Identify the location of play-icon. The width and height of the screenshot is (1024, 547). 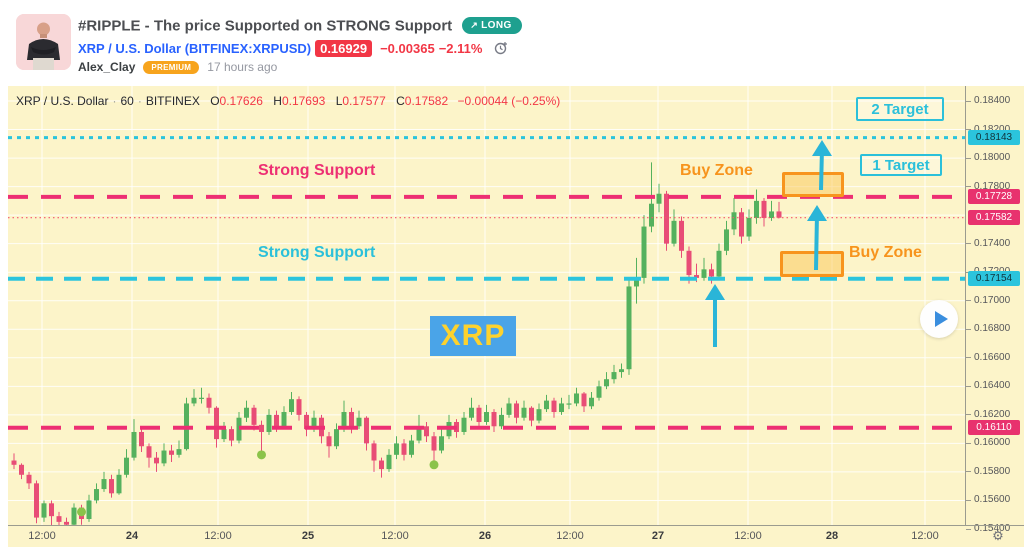
(941, 319).